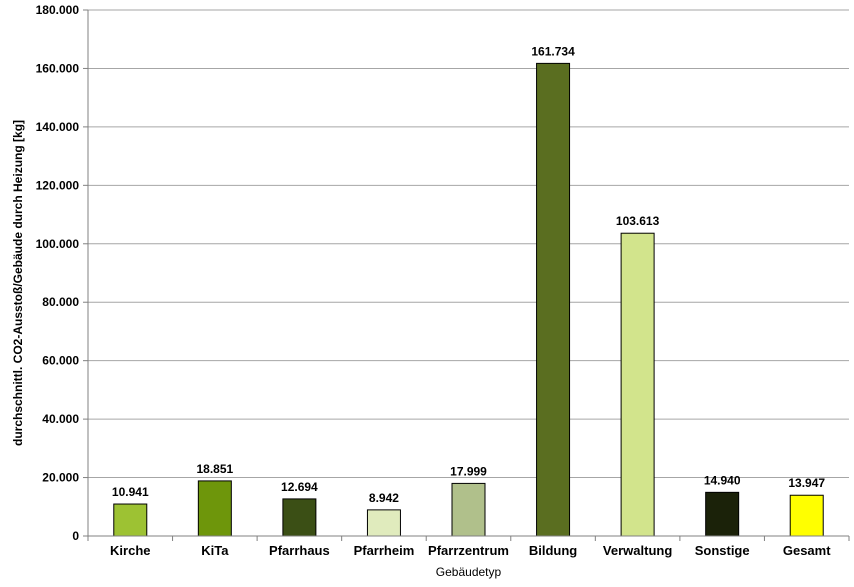 Image resolution: width=854 pixels, height=587 pixels. What do you see at coordinates (299, 550) in the screenshot?
I see `x-tick-label-pfarrhaus: Pfarrhaus` at bounding box center [299, 550].